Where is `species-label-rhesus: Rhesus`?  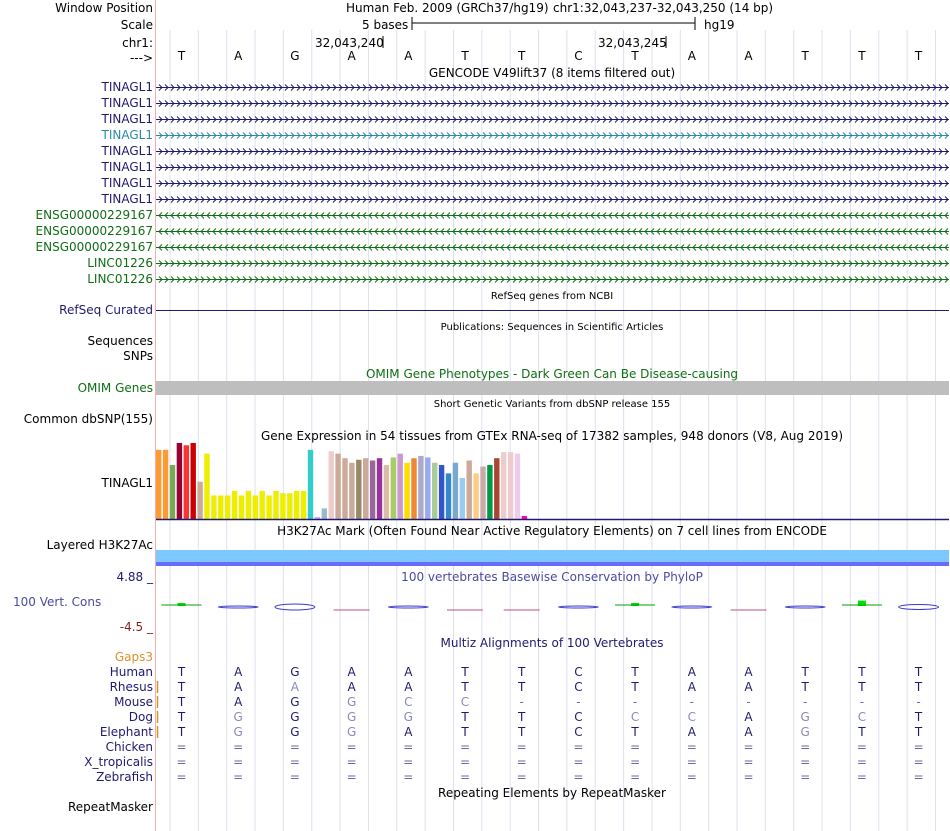 species-label-rhesus: Rhesus is located at coordinates (131, 687).